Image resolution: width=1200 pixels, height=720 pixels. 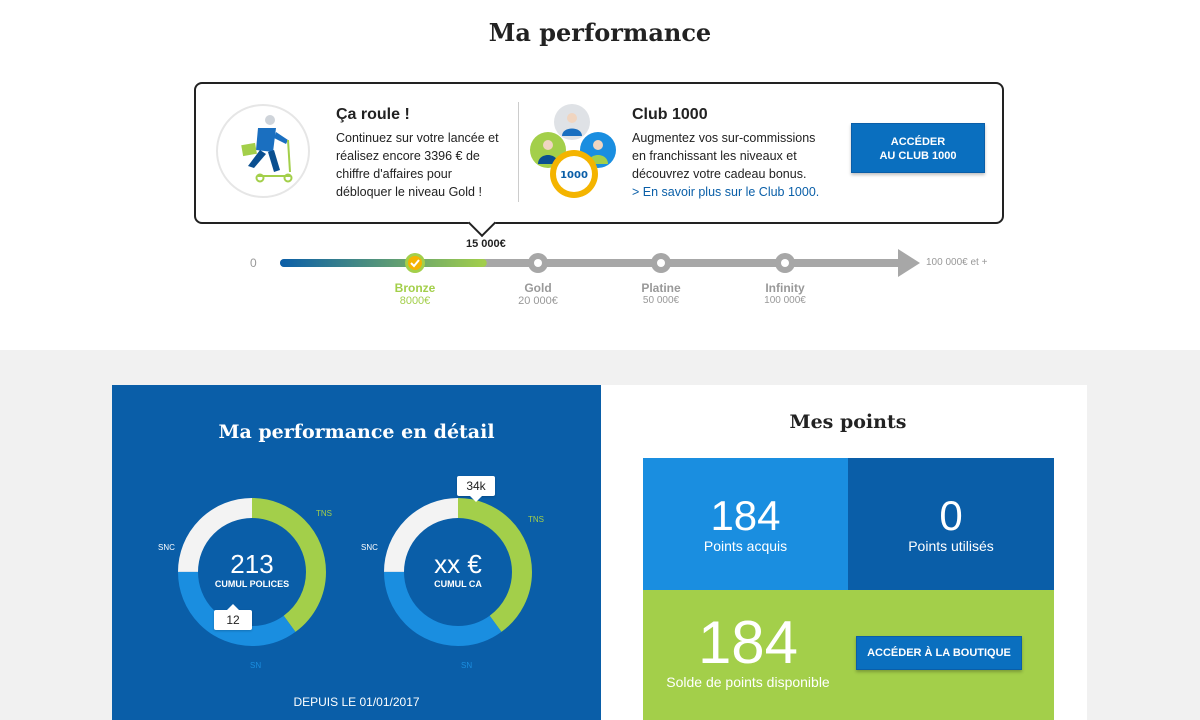 What do you see at coordinates (600, 32) in the screenshot?
I see `page-title: Ma performance` at bounding box center [600, 32].